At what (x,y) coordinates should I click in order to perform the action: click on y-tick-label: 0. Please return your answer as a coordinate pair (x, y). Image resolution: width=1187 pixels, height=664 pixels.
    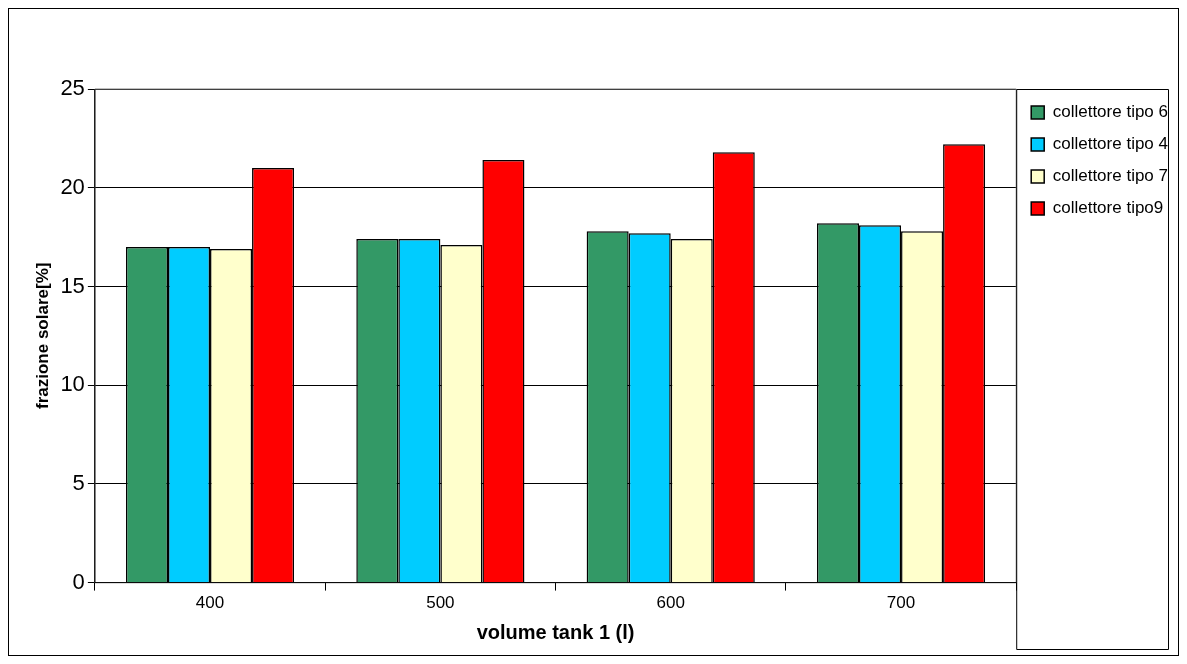
    Looking at the image, I should click on (78, 581).